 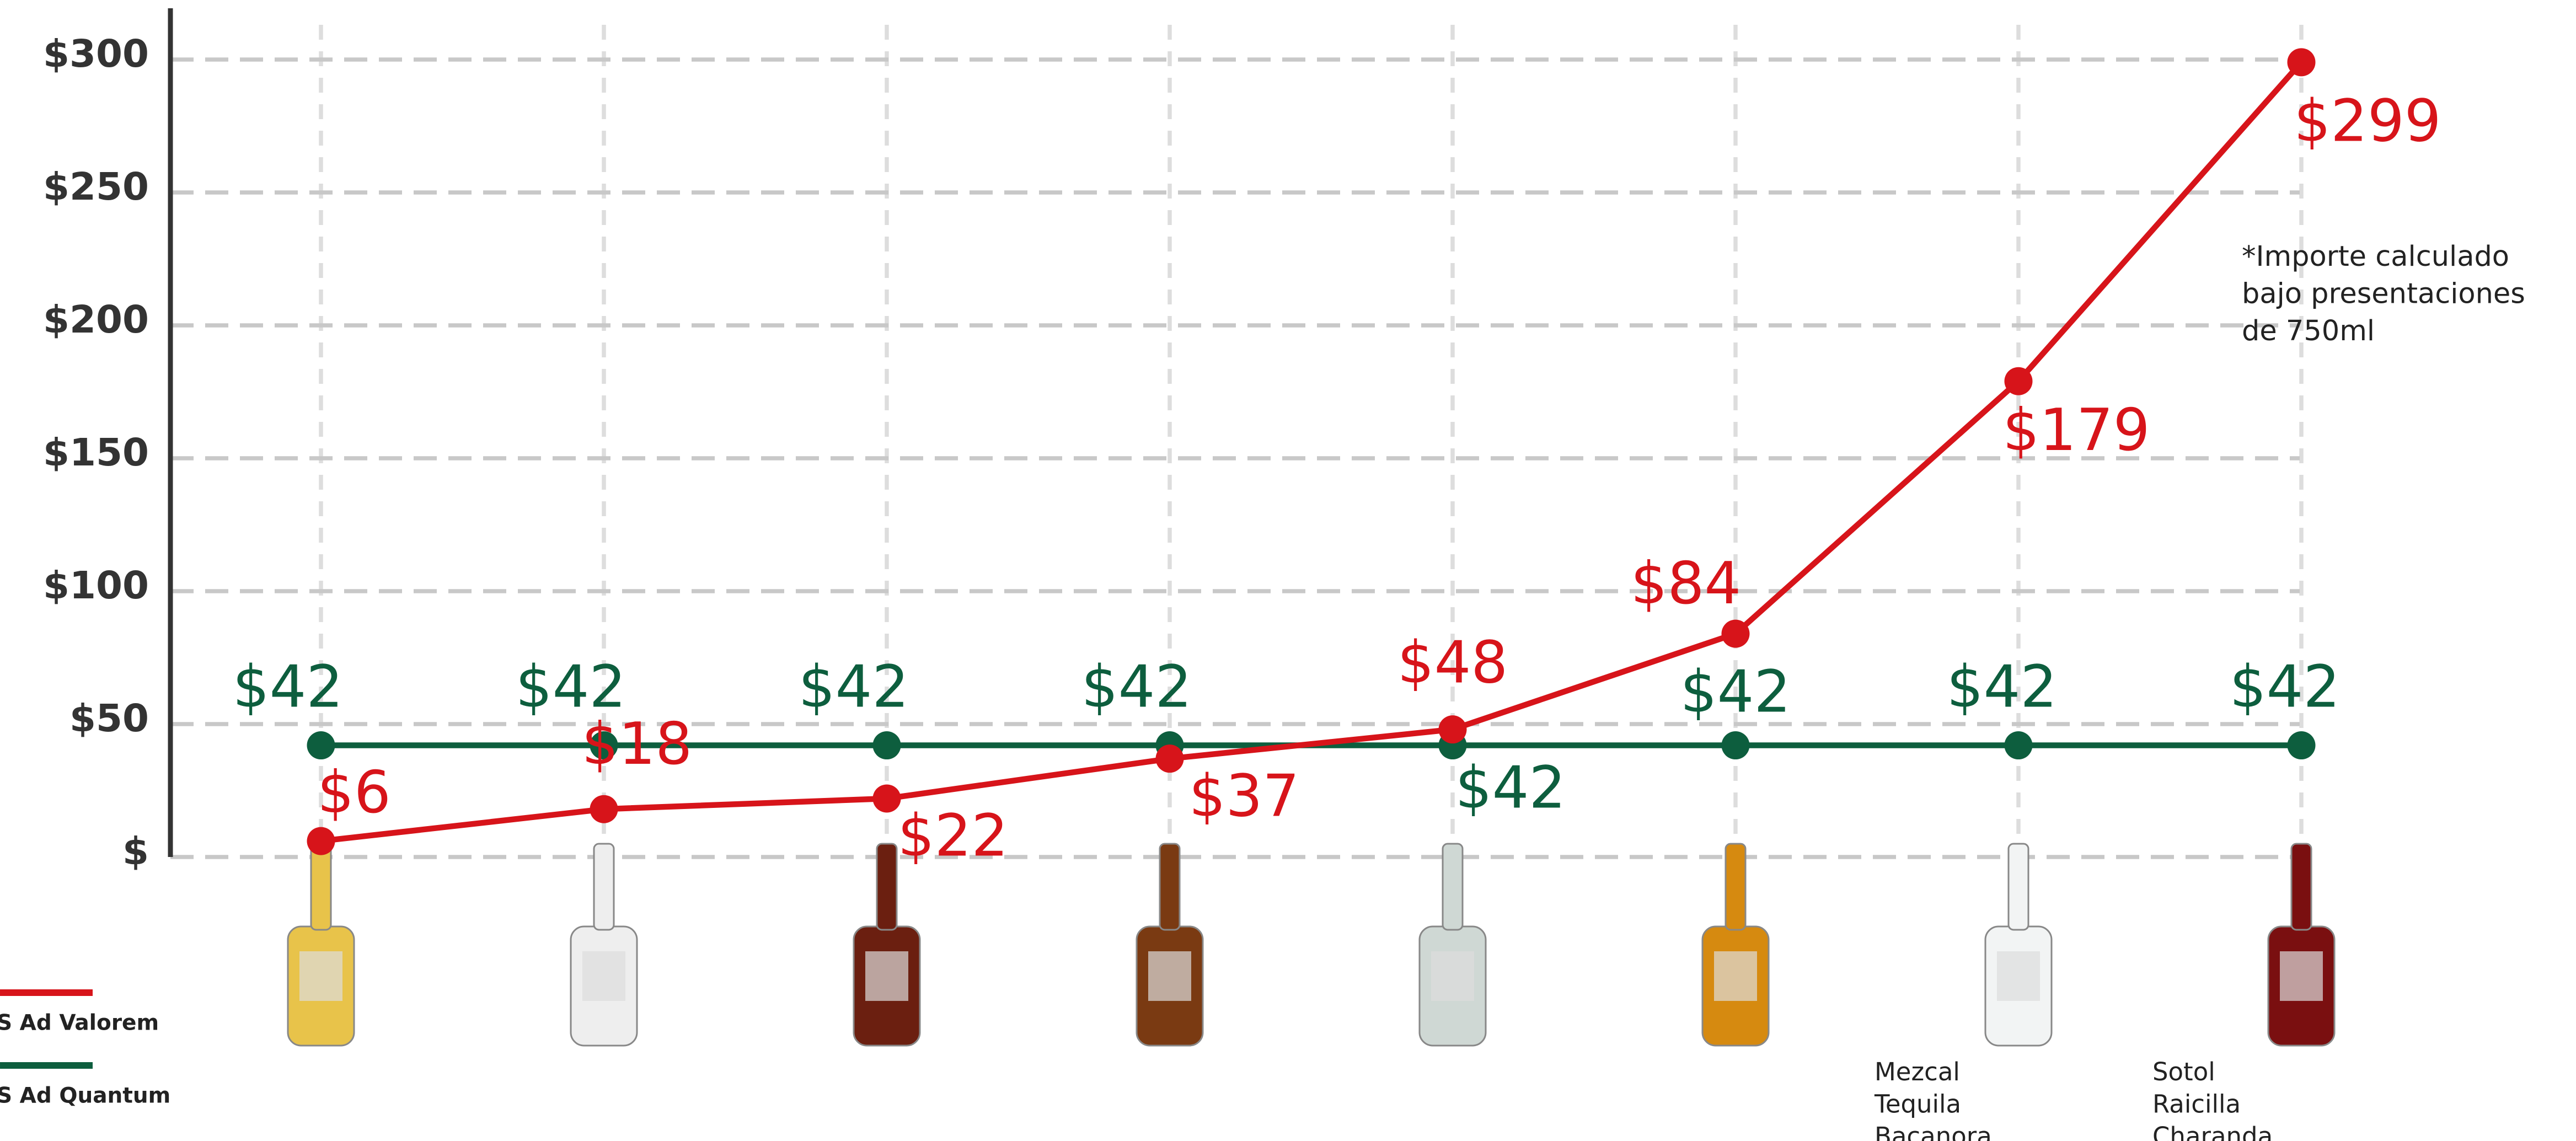 What do you see at coordinates (1933, 1131) in the screenshot?
I see `category-label: Bacanora` at bounding box center [1933, 1131].